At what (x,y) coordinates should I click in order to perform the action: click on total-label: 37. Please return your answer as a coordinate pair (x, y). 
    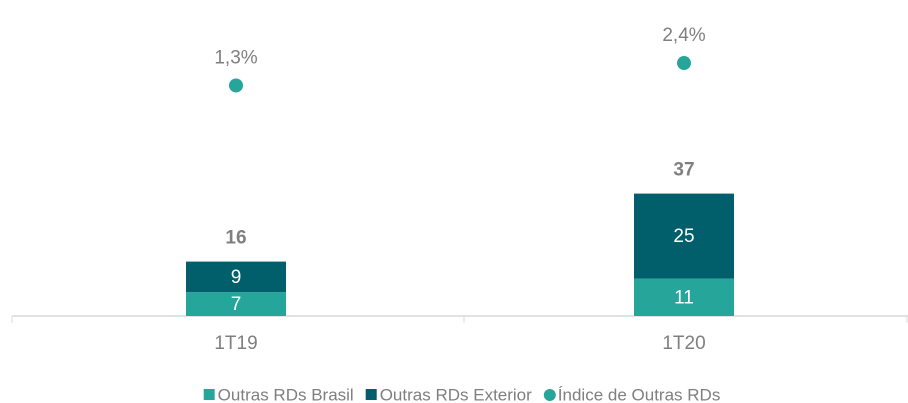
    Looking at the image, I should click on (683, 170).